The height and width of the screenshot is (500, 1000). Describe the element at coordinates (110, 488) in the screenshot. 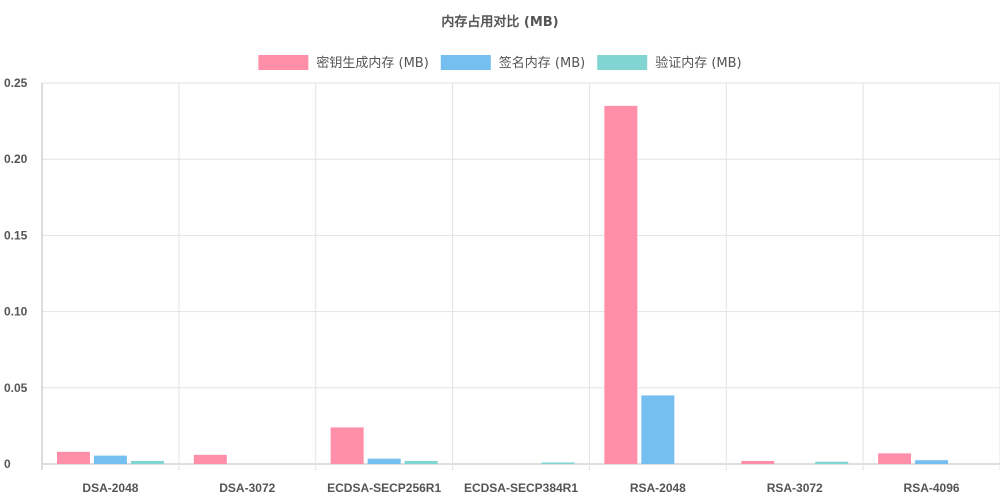

I see `x-tick-label: DSA-2048` at that location.